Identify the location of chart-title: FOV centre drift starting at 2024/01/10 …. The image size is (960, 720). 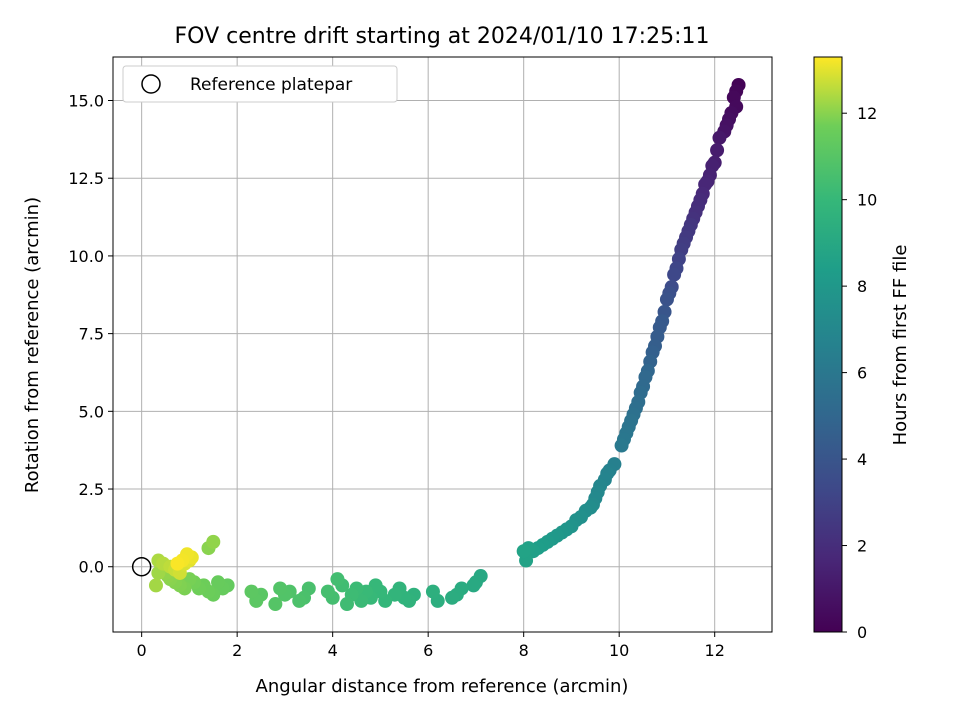
(442, 36).